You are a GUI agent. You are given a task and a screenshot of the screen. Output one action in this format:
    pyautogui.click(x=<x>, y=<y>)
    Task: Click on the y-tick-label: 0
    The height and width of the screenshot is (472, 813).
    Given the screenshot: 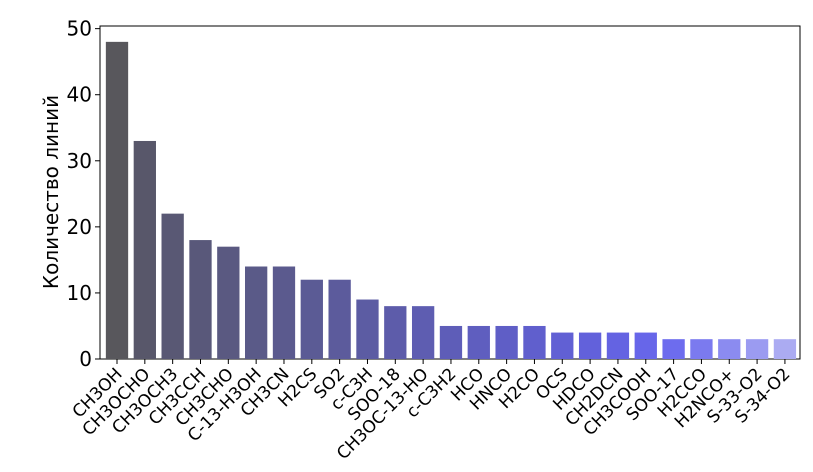 What is the action you would take?
    pyautogui.click(x=85, y=359)
    